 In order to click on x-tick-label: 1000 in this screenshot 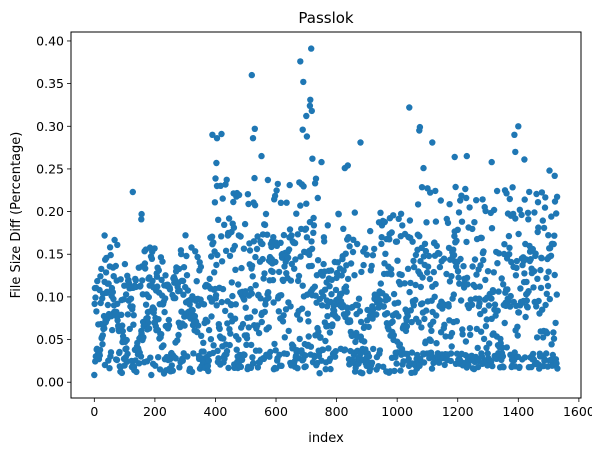, I will do `click(397, 411)`.